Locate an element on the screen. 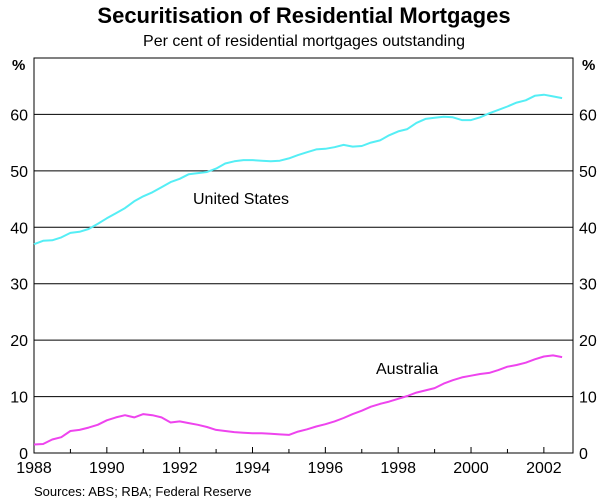 This screenshot has width=608, height=503. y-tick-label-left: 10 is located at coordinates (19, 398).